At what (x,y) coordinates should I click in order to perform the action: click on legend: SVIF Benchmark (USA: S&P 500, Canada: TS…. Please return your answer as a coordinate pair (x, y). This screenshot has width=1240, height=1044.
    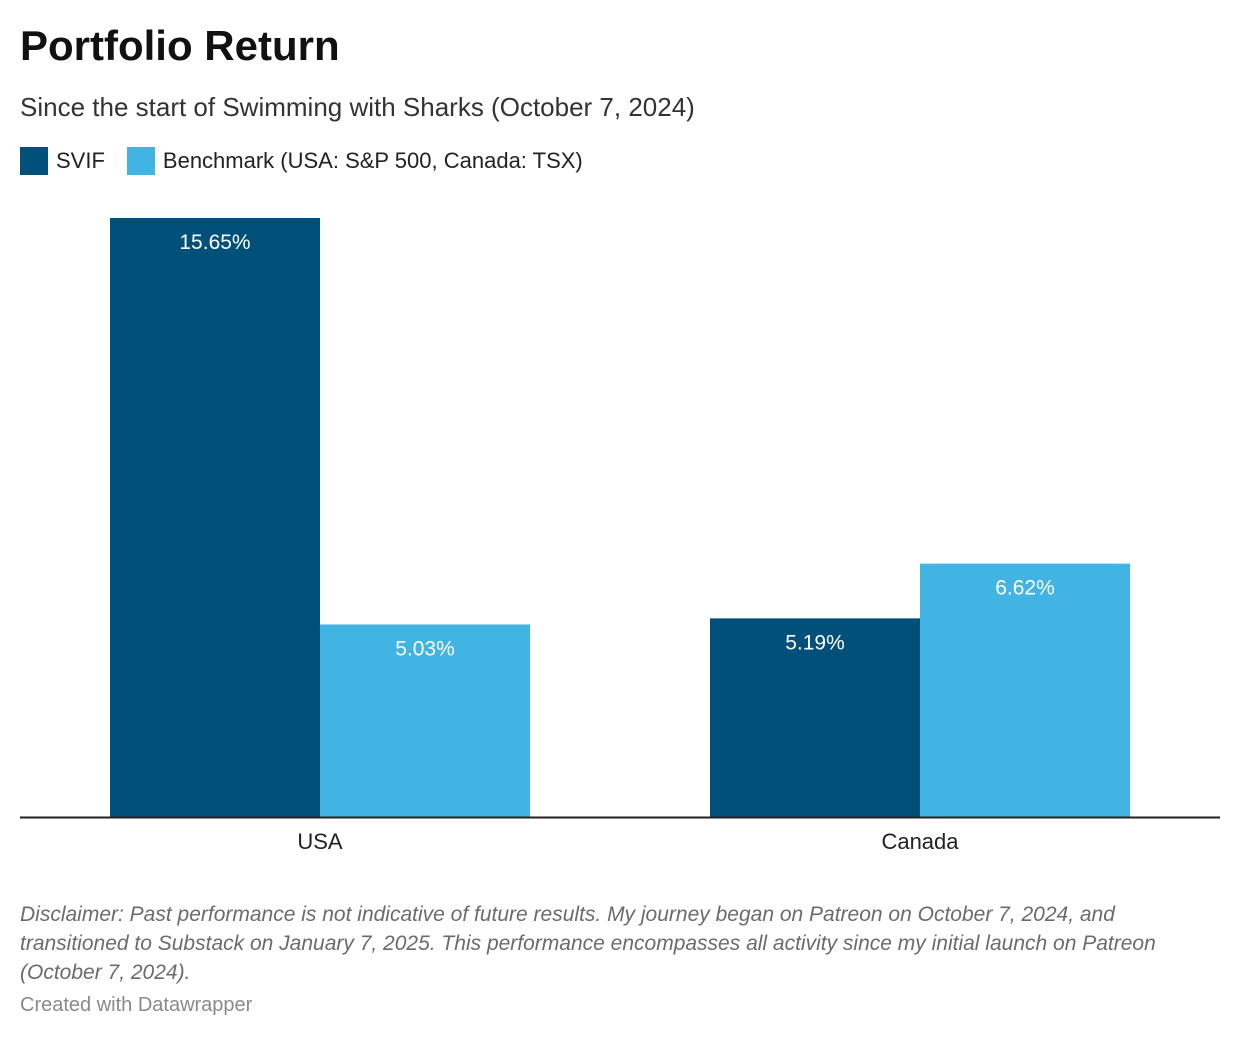
    Looking at the image, I should click on (312, 161).